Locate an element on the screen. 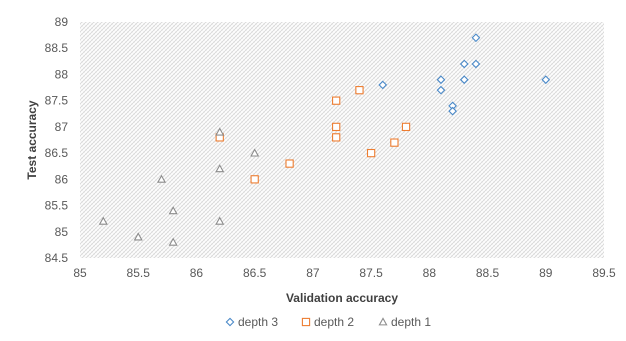 The width and height of the screenshot is (626, 341). y-tick-label: 85 is located at coordinates (62, 232).